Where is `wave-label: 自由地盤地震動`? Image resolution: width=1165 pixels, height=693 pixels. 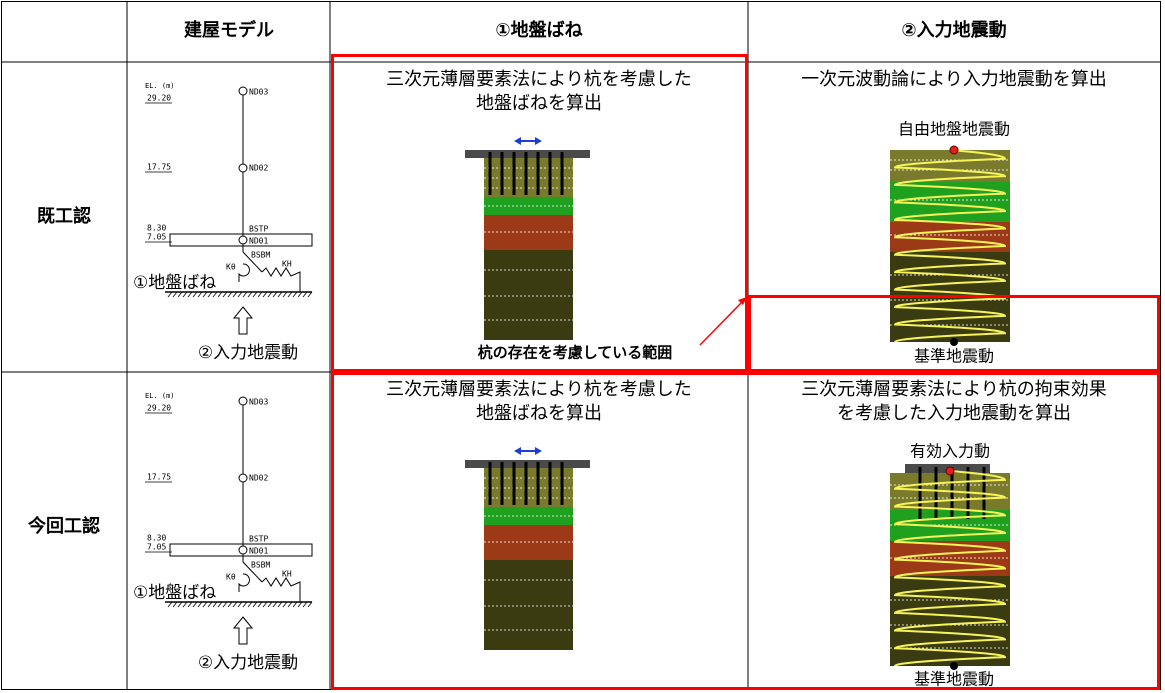
wave-label: 自由地盤地震動 is located at coordinates (954, 129).